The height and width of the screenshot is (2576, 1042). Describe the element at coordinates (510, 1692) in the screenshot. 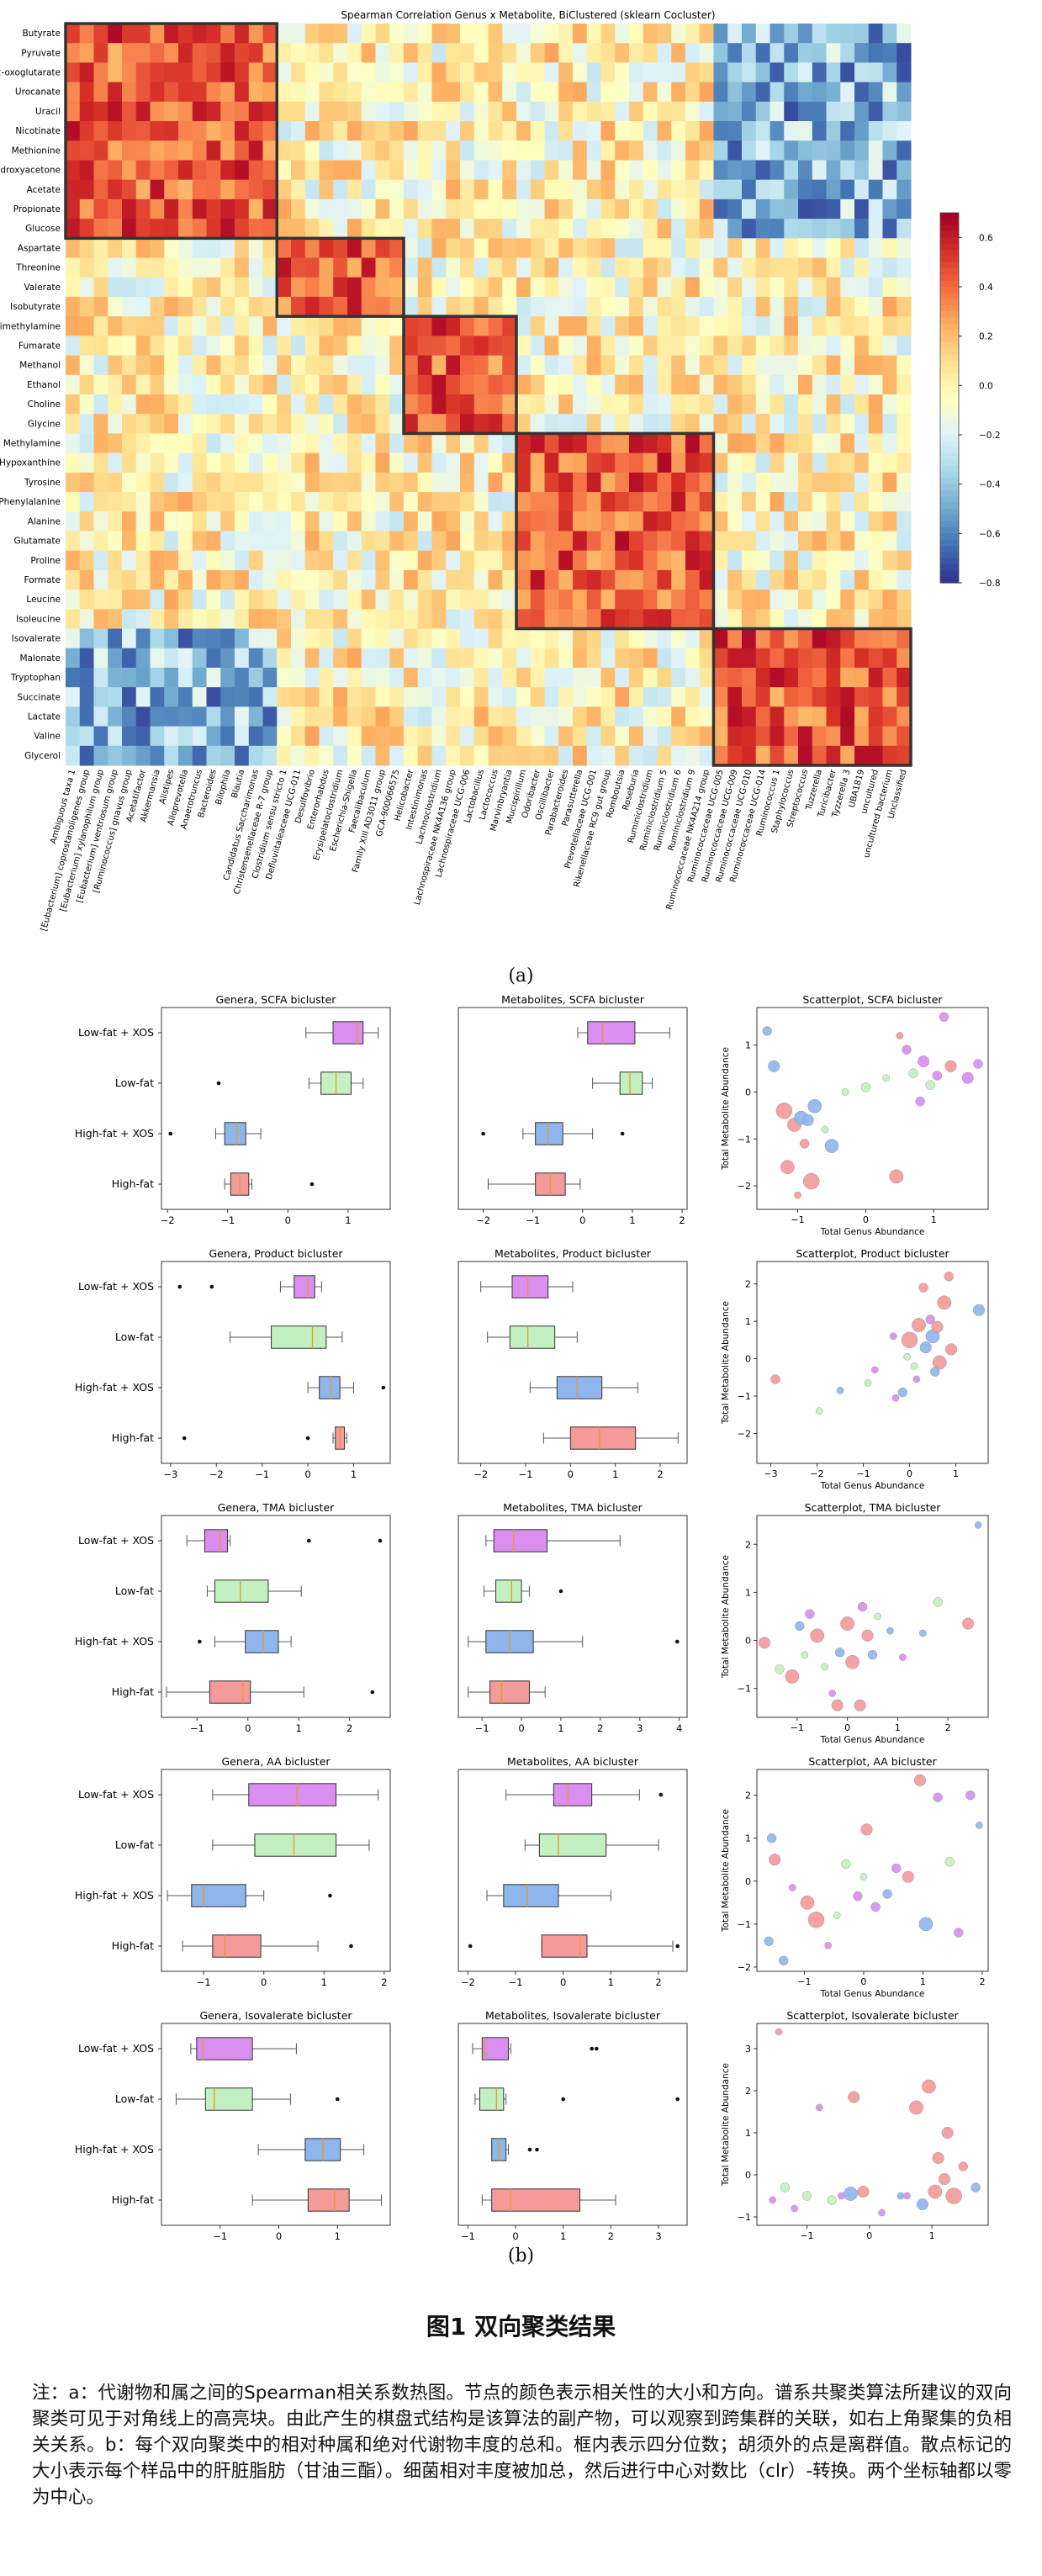

I see `box` at that location.